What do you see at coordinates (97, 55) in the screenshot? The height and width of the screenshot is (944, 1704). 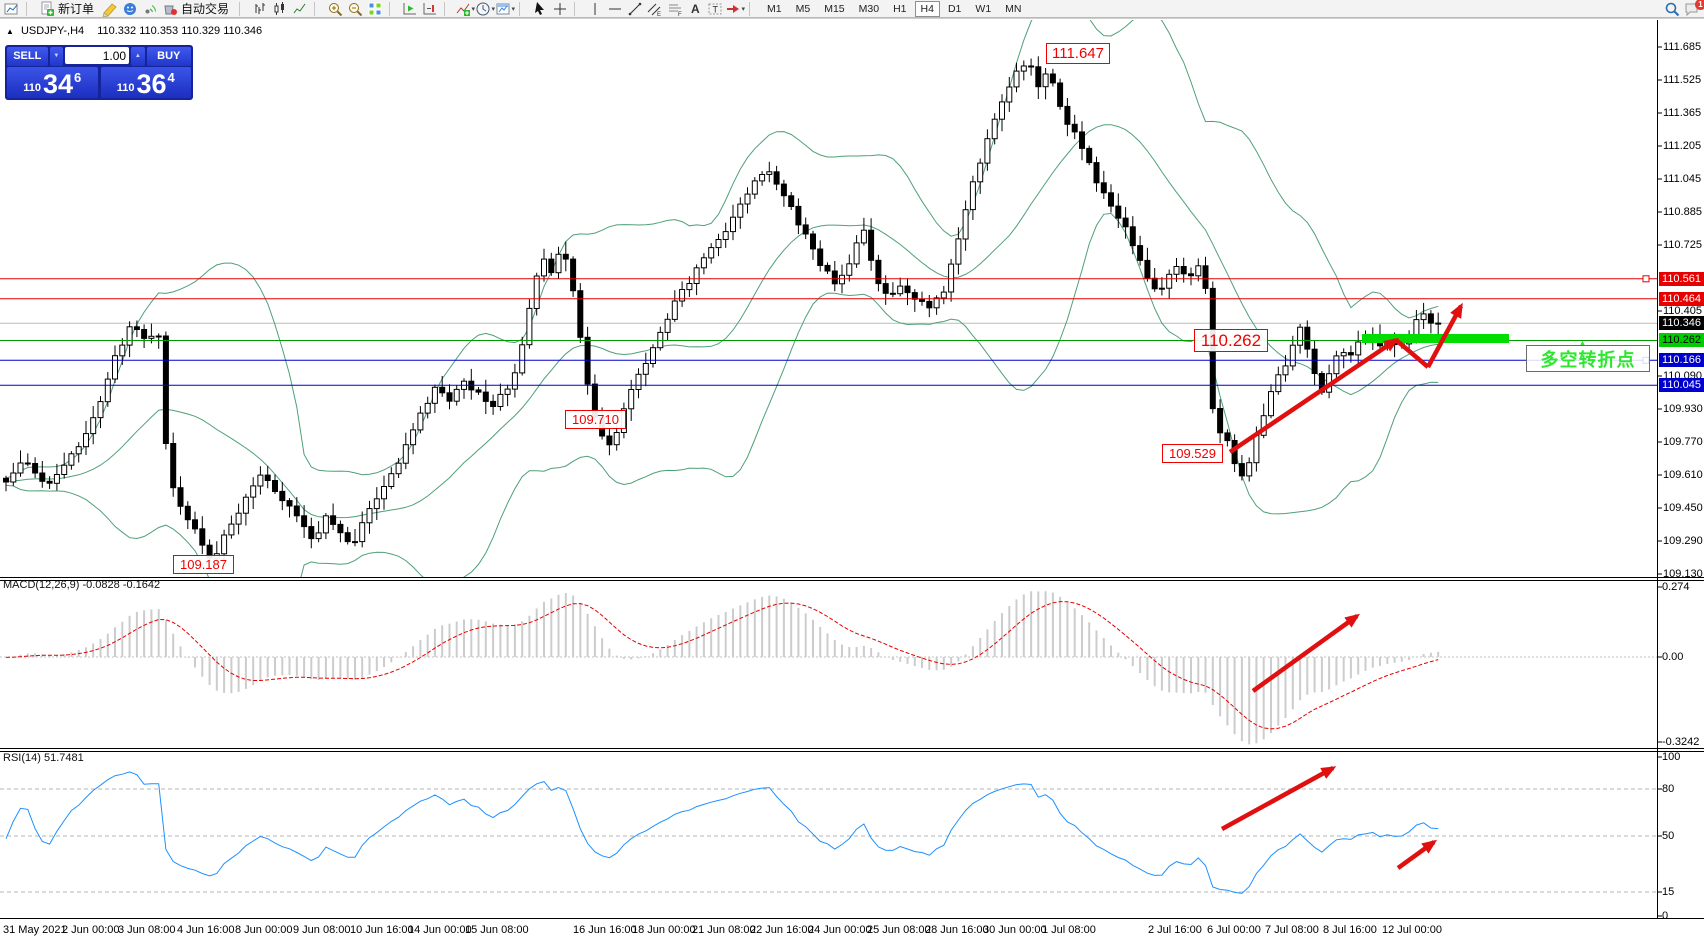 I see `volume-input` at bounding box center [97, 55].